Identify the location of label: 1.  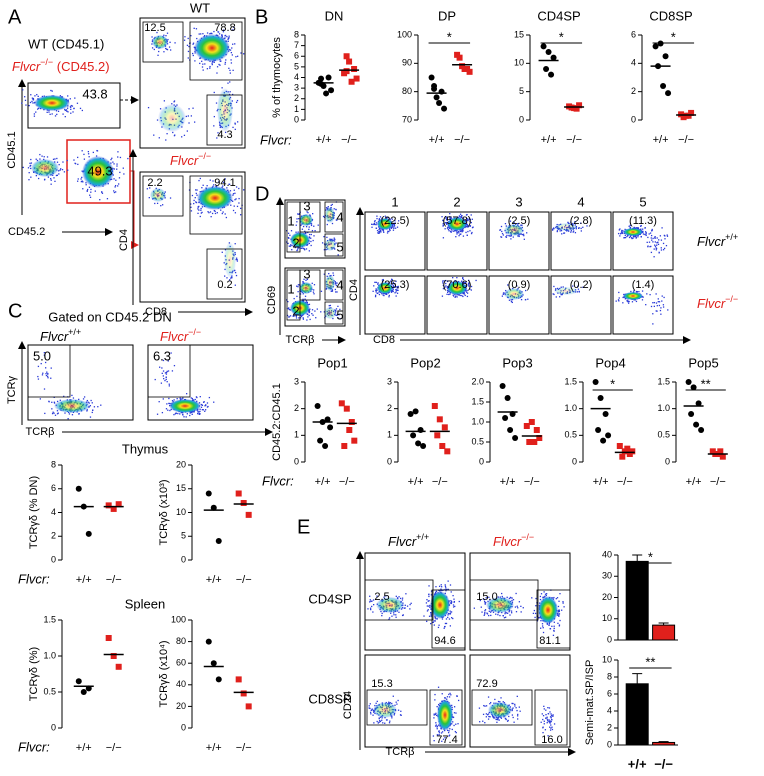
(394, 201).